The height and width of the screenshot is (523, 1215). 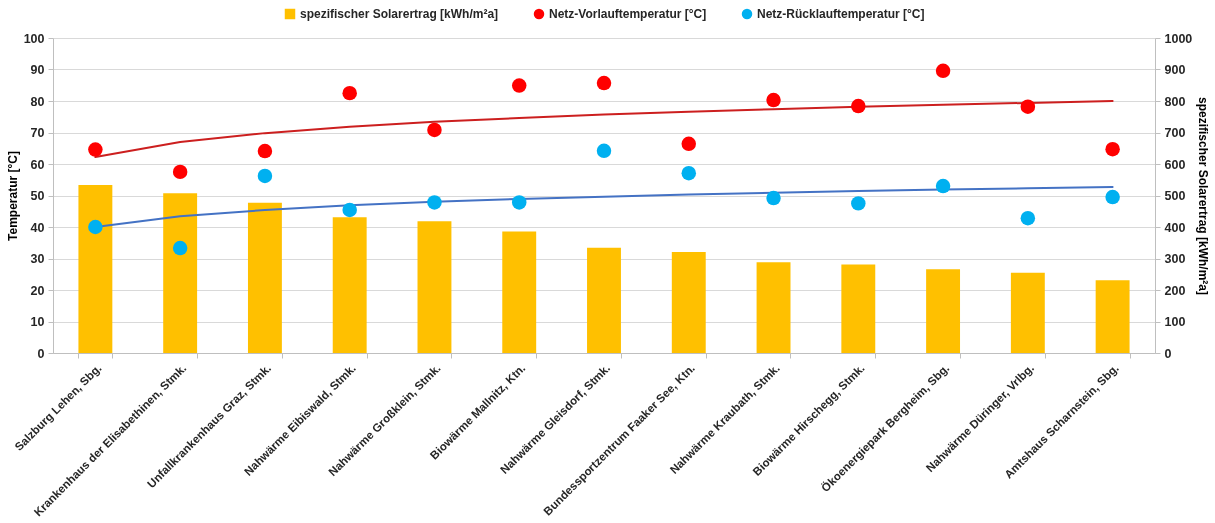 What do you see at coordinates (37, 70) in the screenshot?
I see `y-tick-label: 90` at bounding box center [37, 70].